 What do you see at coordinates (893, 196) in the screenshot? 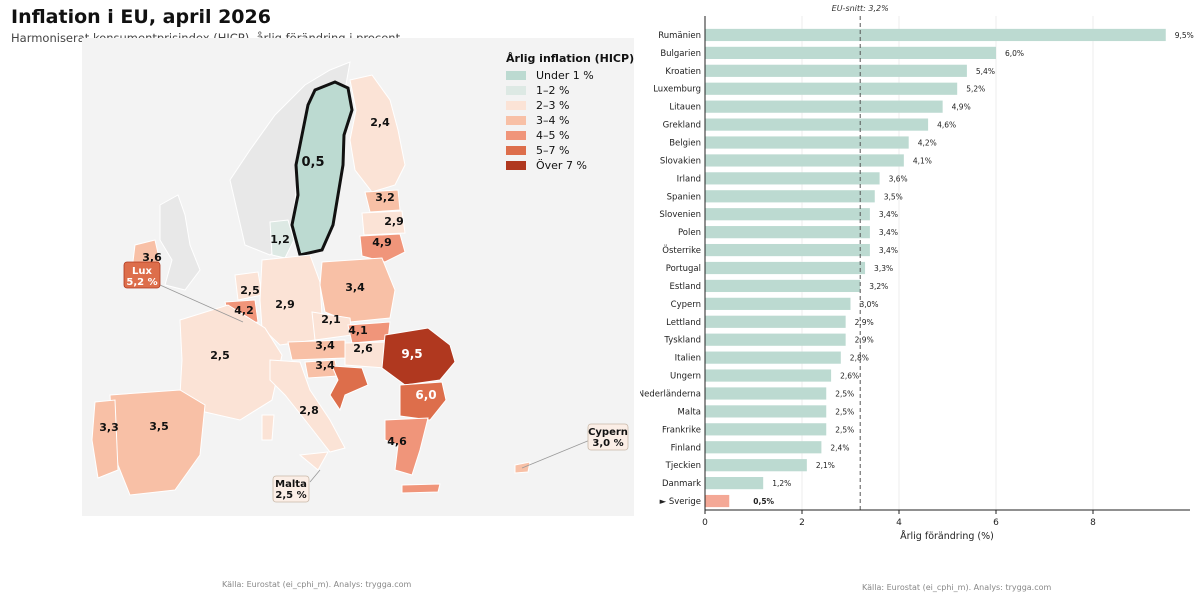
I see `value-label: 3,5%` at bounding box center [893, 196].